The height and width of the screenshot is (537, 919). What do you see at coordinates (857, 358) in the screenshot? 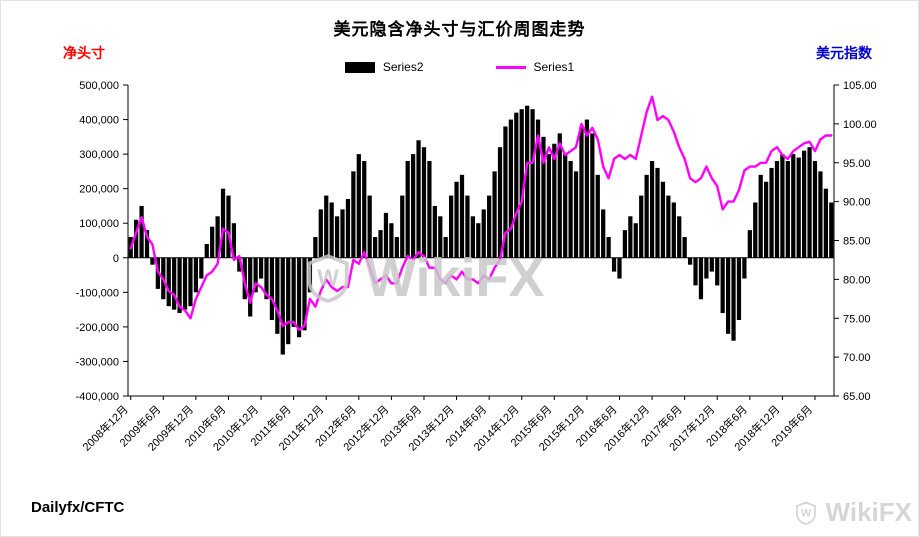
I see `right-axis-tick-label: 70.00` at bounding box center [857, 358].